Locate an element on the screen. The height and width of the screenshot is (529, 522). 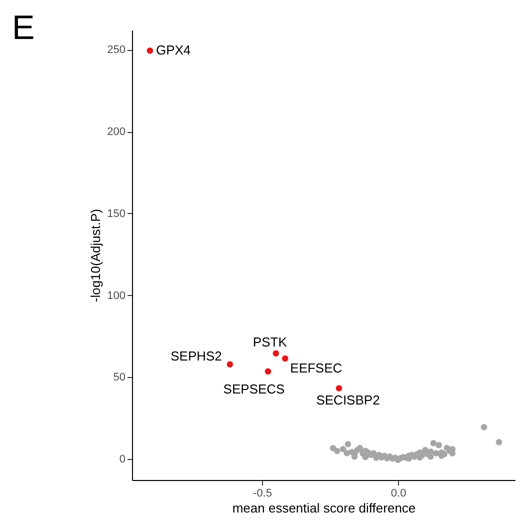
annotation: SECISBP2 is located at coordinates (348, 400).